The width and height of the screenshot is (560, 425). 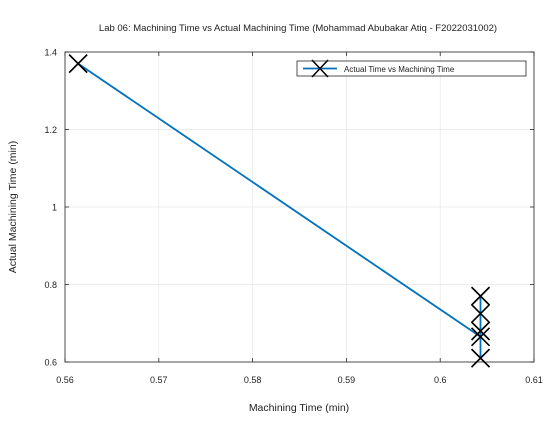 I want to click on x-tick-label: 0.58, so click(x=253, y=380).